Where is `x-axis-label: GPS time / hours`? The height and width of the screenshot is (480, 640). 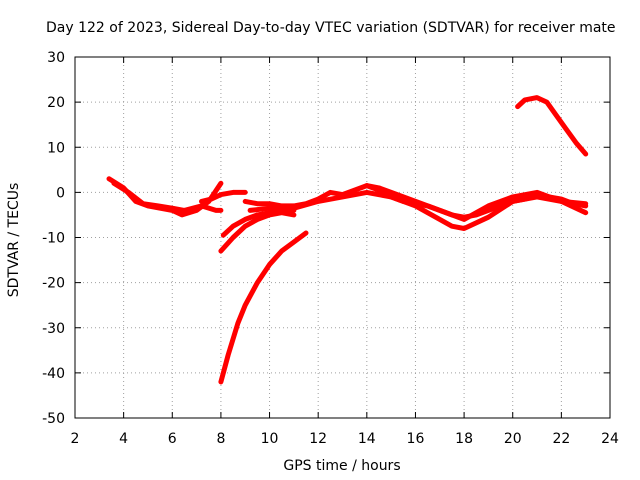 x-axis-label: GPS time / hours is located at coordinates (341, 466).